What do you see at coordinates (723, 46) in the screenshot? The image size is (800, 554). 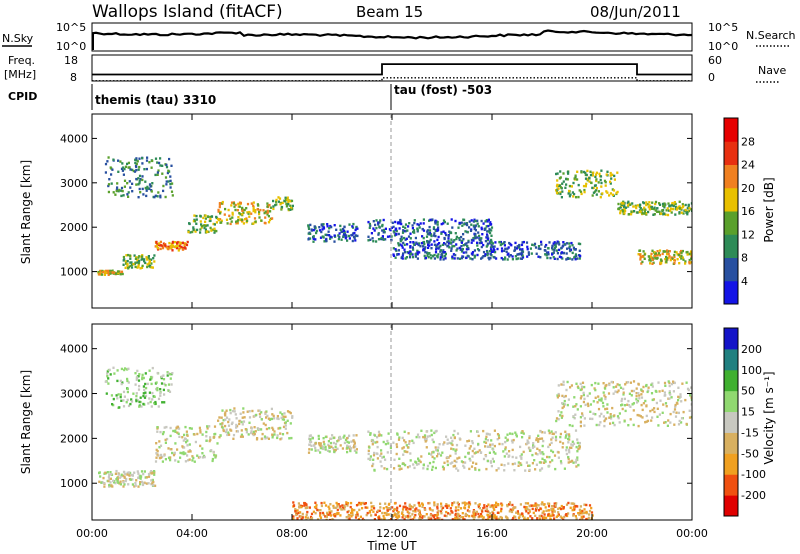 I see `nsearch-tick-bottom: 10^0` at bounding box center [723, 46].